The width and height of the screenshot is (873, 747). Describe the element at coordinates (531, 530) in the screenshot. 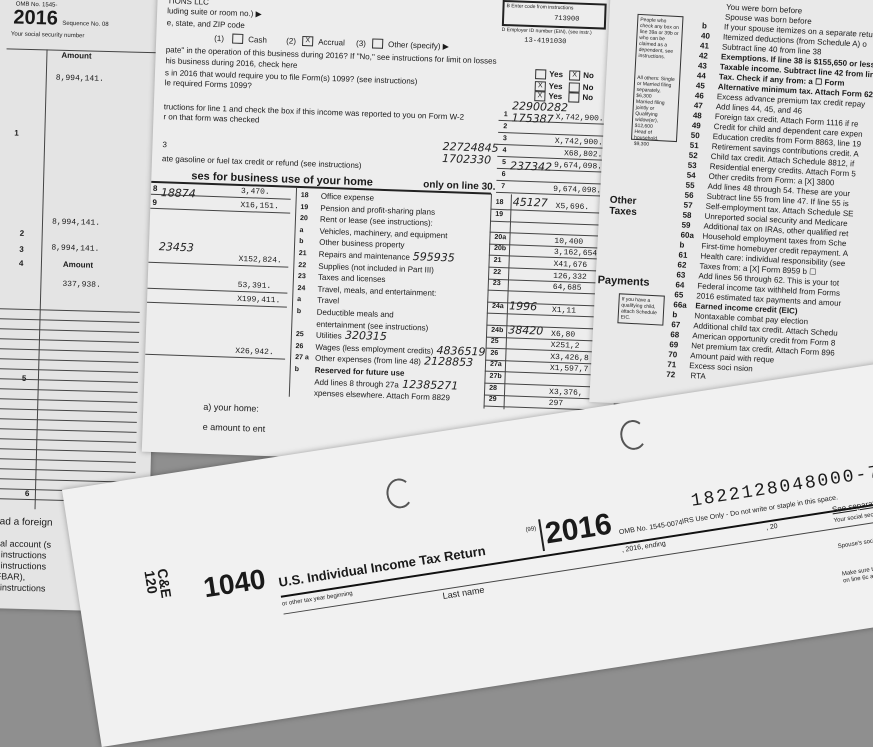

I see `form-code: (99)` at that location.